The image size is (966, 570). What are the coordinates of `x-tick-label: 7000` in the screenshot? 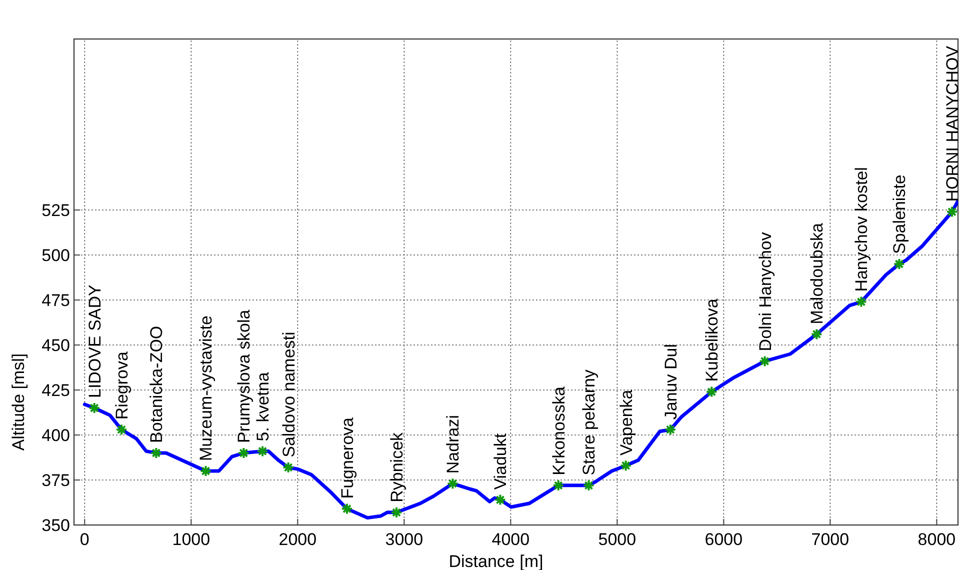 It's located at (830, 539).